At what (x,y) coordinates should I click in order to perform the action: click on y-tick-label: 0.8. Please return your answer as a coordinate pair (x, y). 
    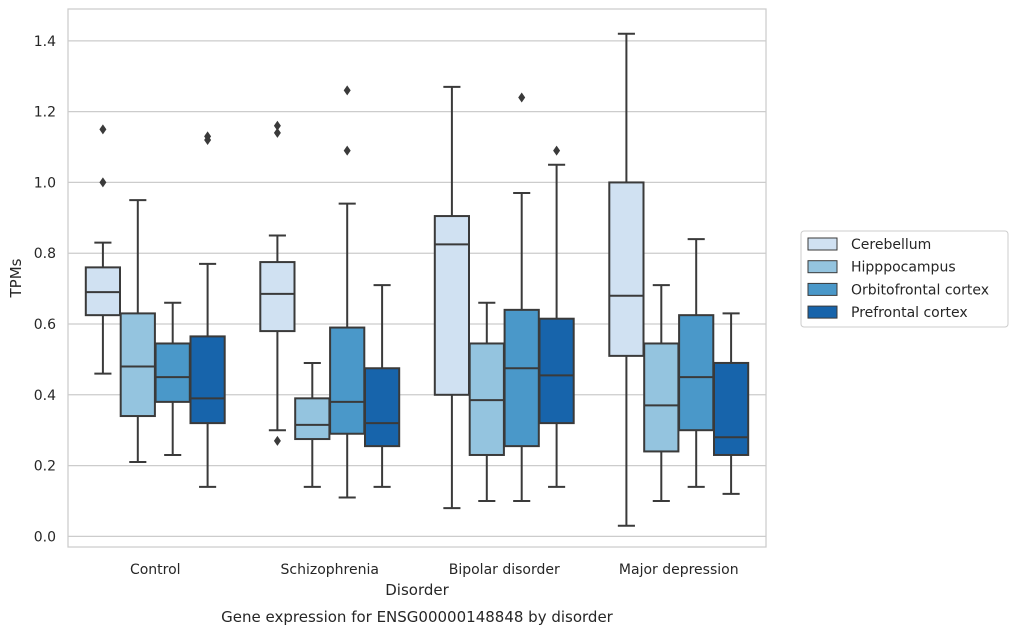
    Looking at the image, I should click on (45, 254).